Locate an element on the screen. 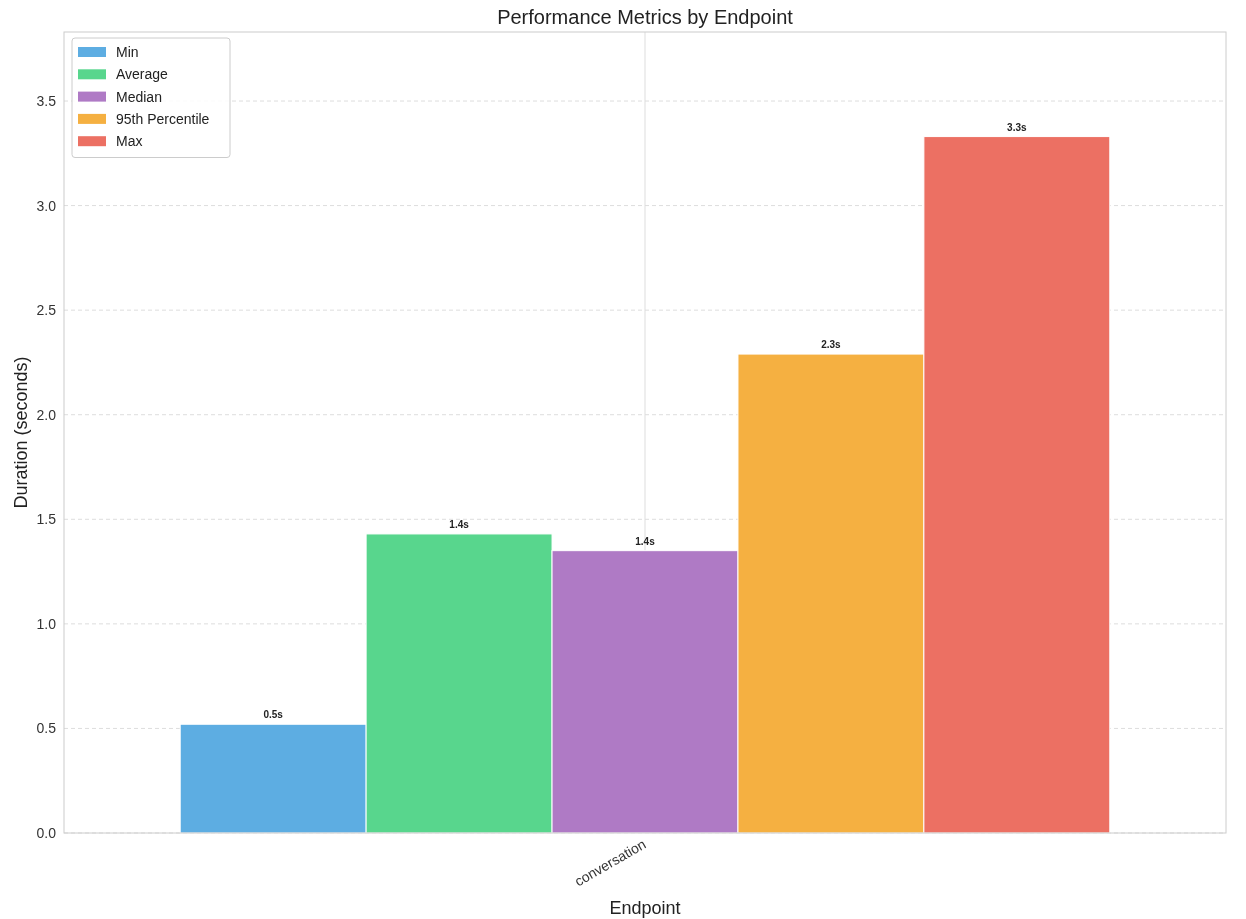 This screenshot has width=1246, height=919. y-tick-label: 0.5 is located at coordinates (46, 728).